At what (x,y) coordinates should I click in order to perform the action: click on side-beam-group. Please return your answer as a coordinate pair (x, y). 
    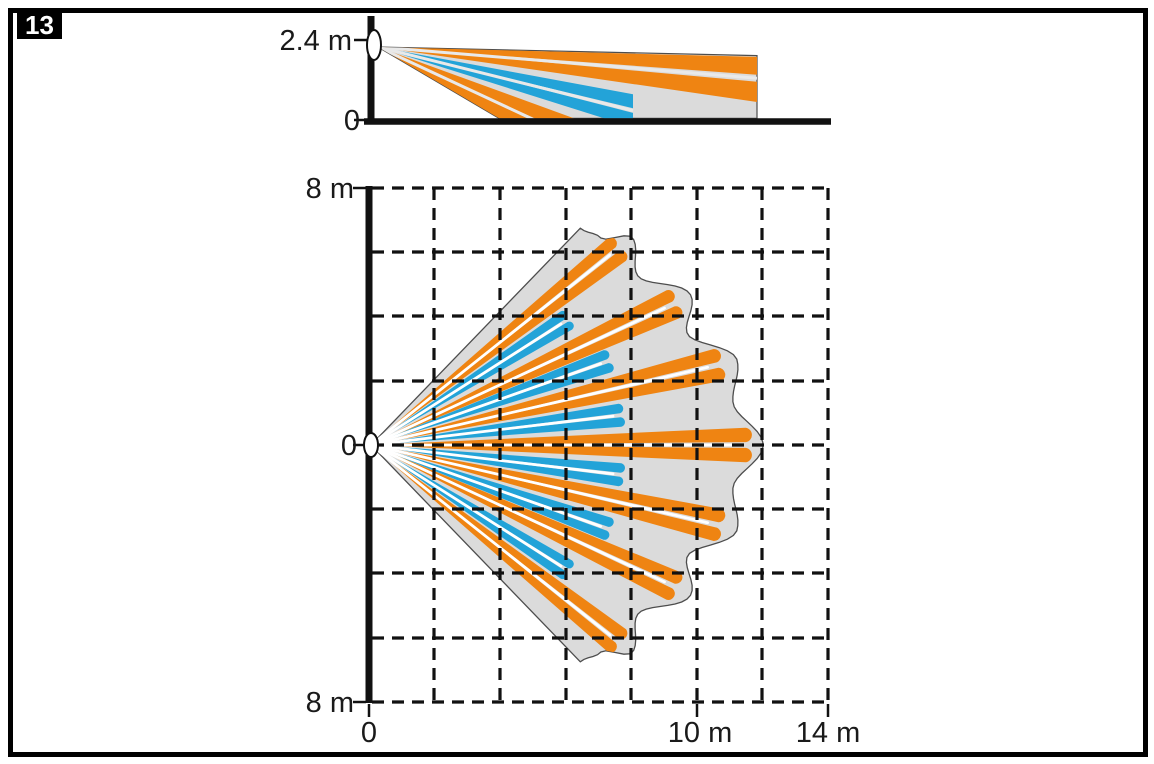
    Looking at the image, I should click on (567, 83).